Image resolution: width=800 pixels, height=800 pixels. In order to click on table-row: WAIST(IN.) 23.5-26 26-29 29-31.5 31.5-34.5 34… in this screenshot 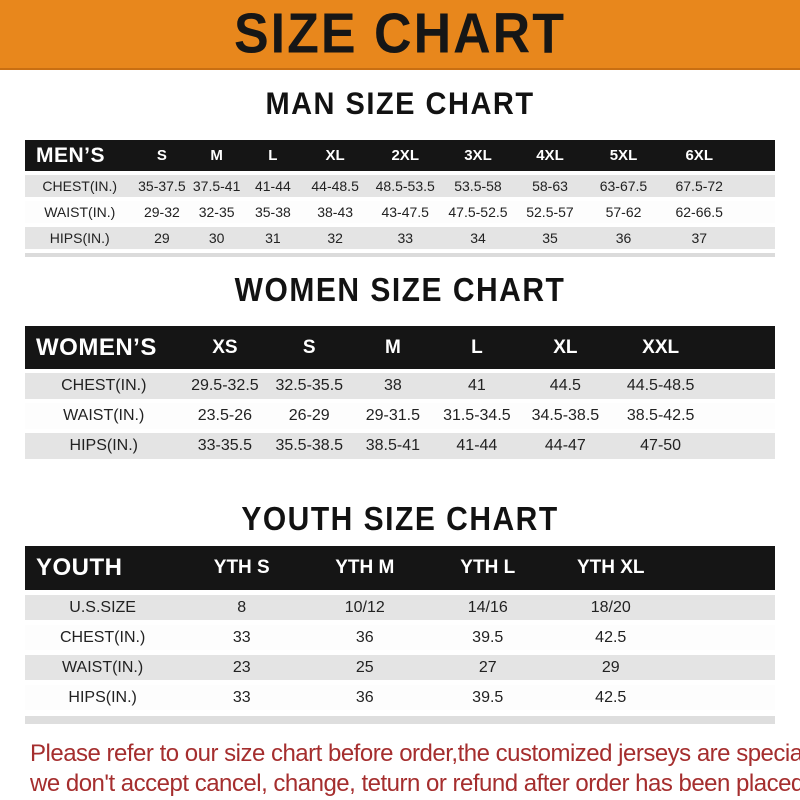, I will do `click(400, 416)`.